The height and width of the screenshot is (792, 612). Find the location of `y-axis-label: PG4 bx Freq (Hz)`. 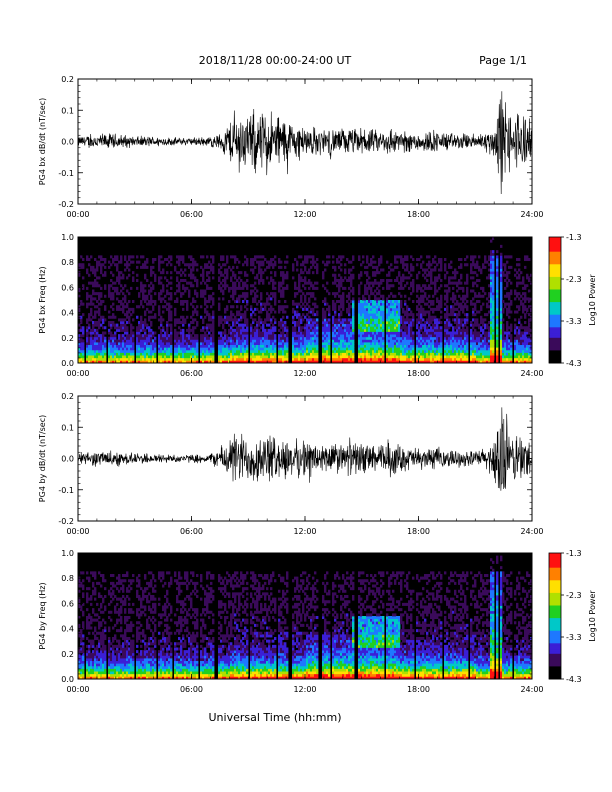

y-axis-label: PG4 bx Freq (Hz) is located at coordinates (42, 299).